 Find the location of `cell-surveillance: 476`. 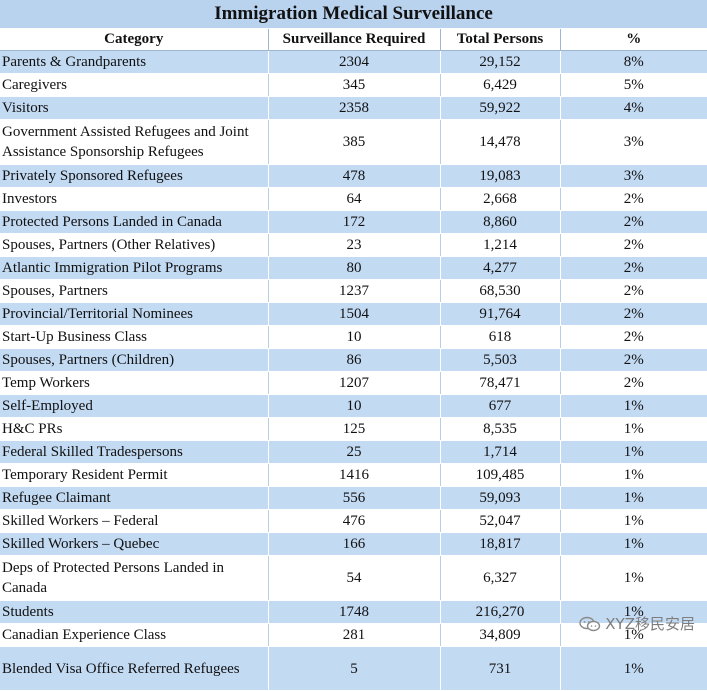

cell-surveillance: 476 is located at coordinates (354, 521).